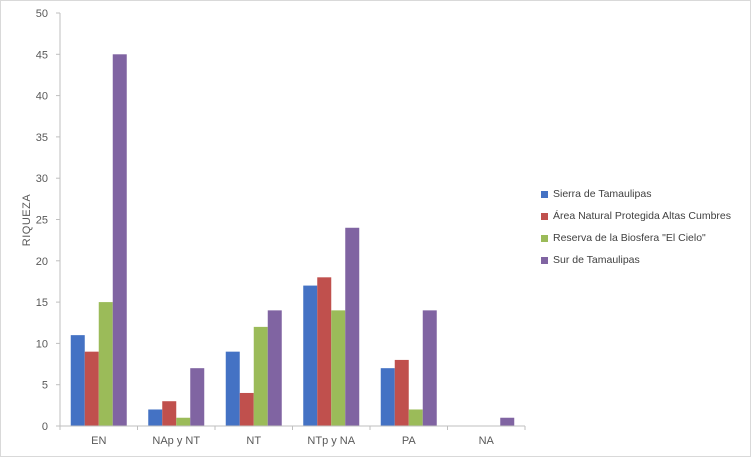  I want to click on x-axis-ticks: EN NAp y NT NT NTp y NA PA NA, so click(292, 436).